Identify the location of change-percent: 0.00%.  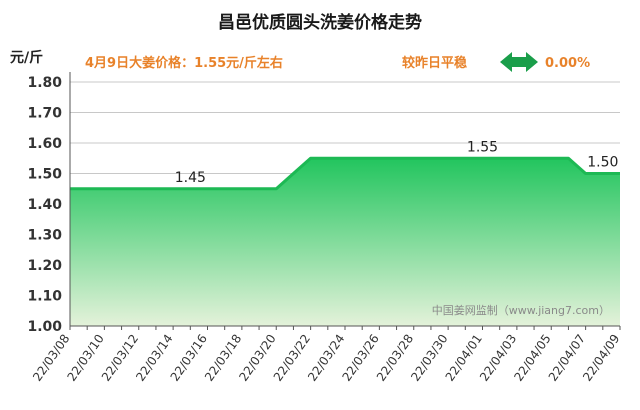
(567, 63).